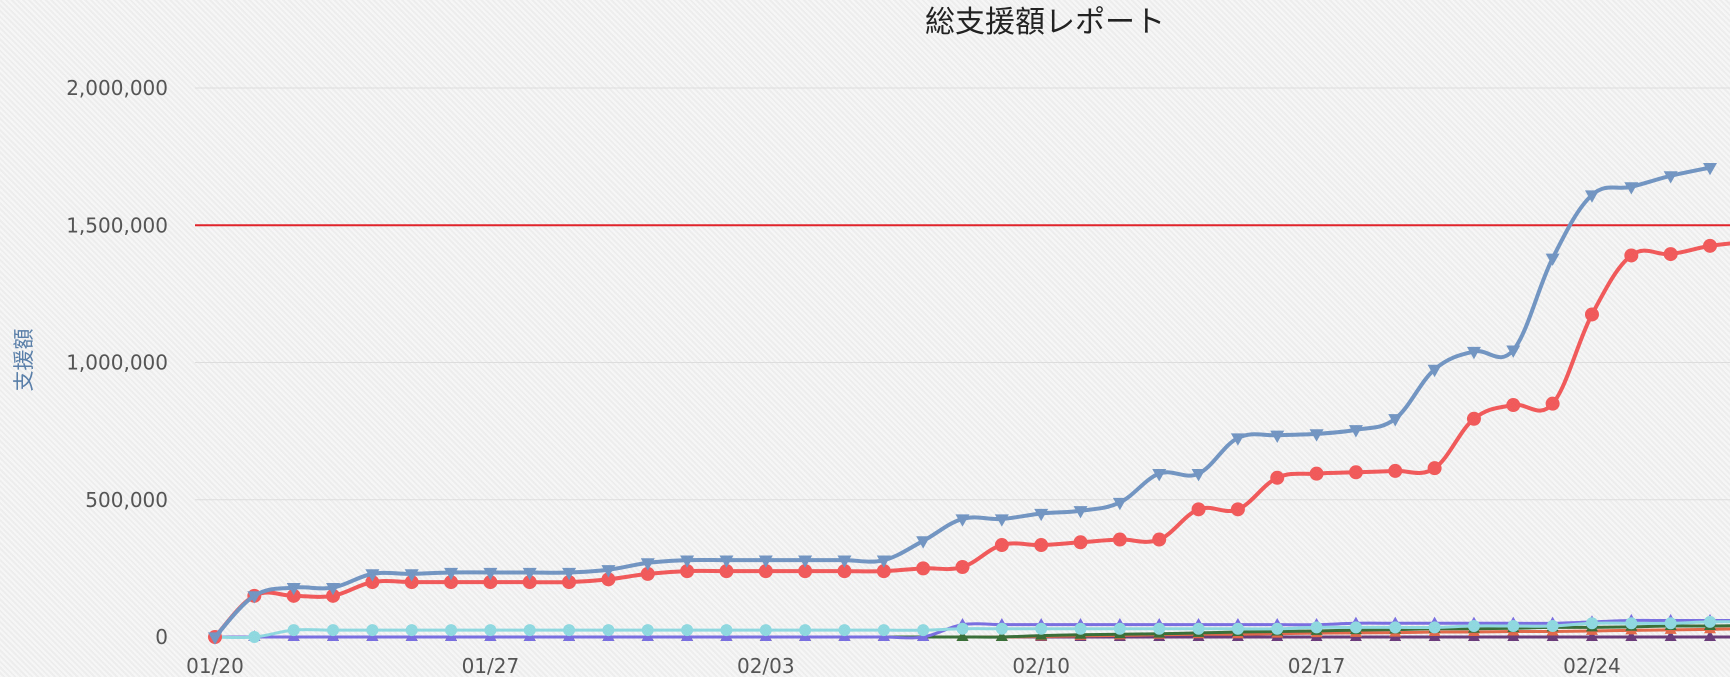  I want to click on x-tick-label: 01/20, so click(215, 665).